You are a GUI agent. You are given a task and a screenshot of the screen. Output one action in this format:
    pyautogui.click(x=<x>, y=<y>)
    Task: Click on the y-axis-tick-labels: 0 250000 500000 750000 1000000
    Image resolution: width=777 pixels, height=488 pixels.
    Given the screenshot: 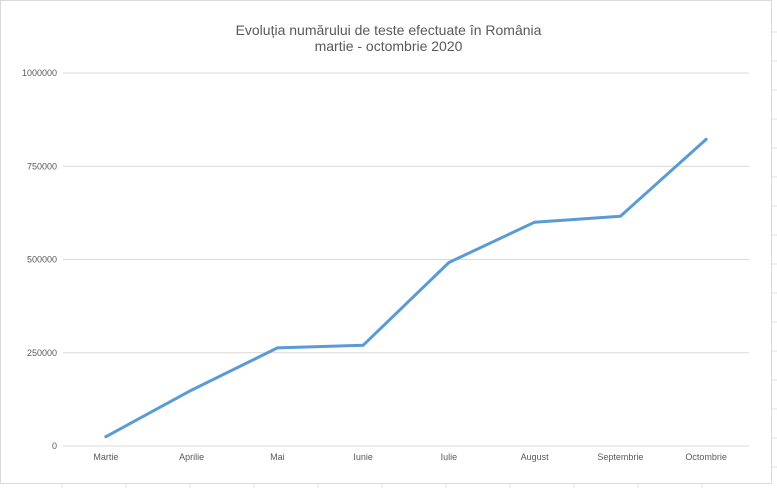 What is the action you would take?
    pyautogui.click(x=39, y=259)
    